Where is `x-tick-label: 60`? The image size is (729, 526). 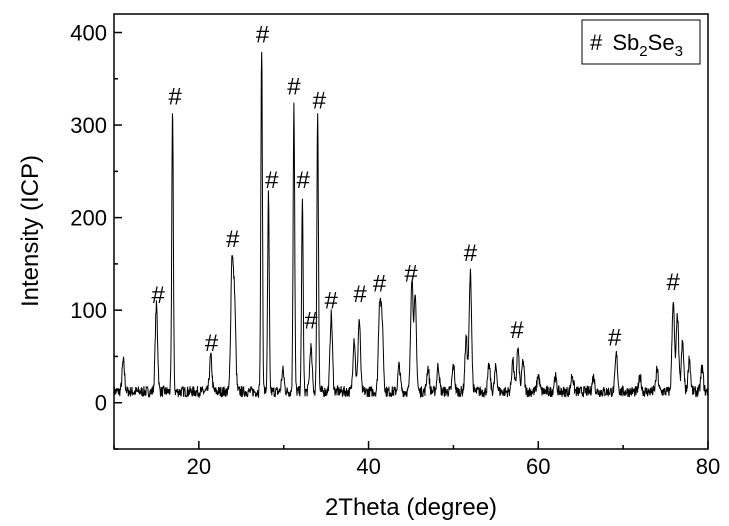
x-tick-label: 60 is located at coordinates (538, 466).